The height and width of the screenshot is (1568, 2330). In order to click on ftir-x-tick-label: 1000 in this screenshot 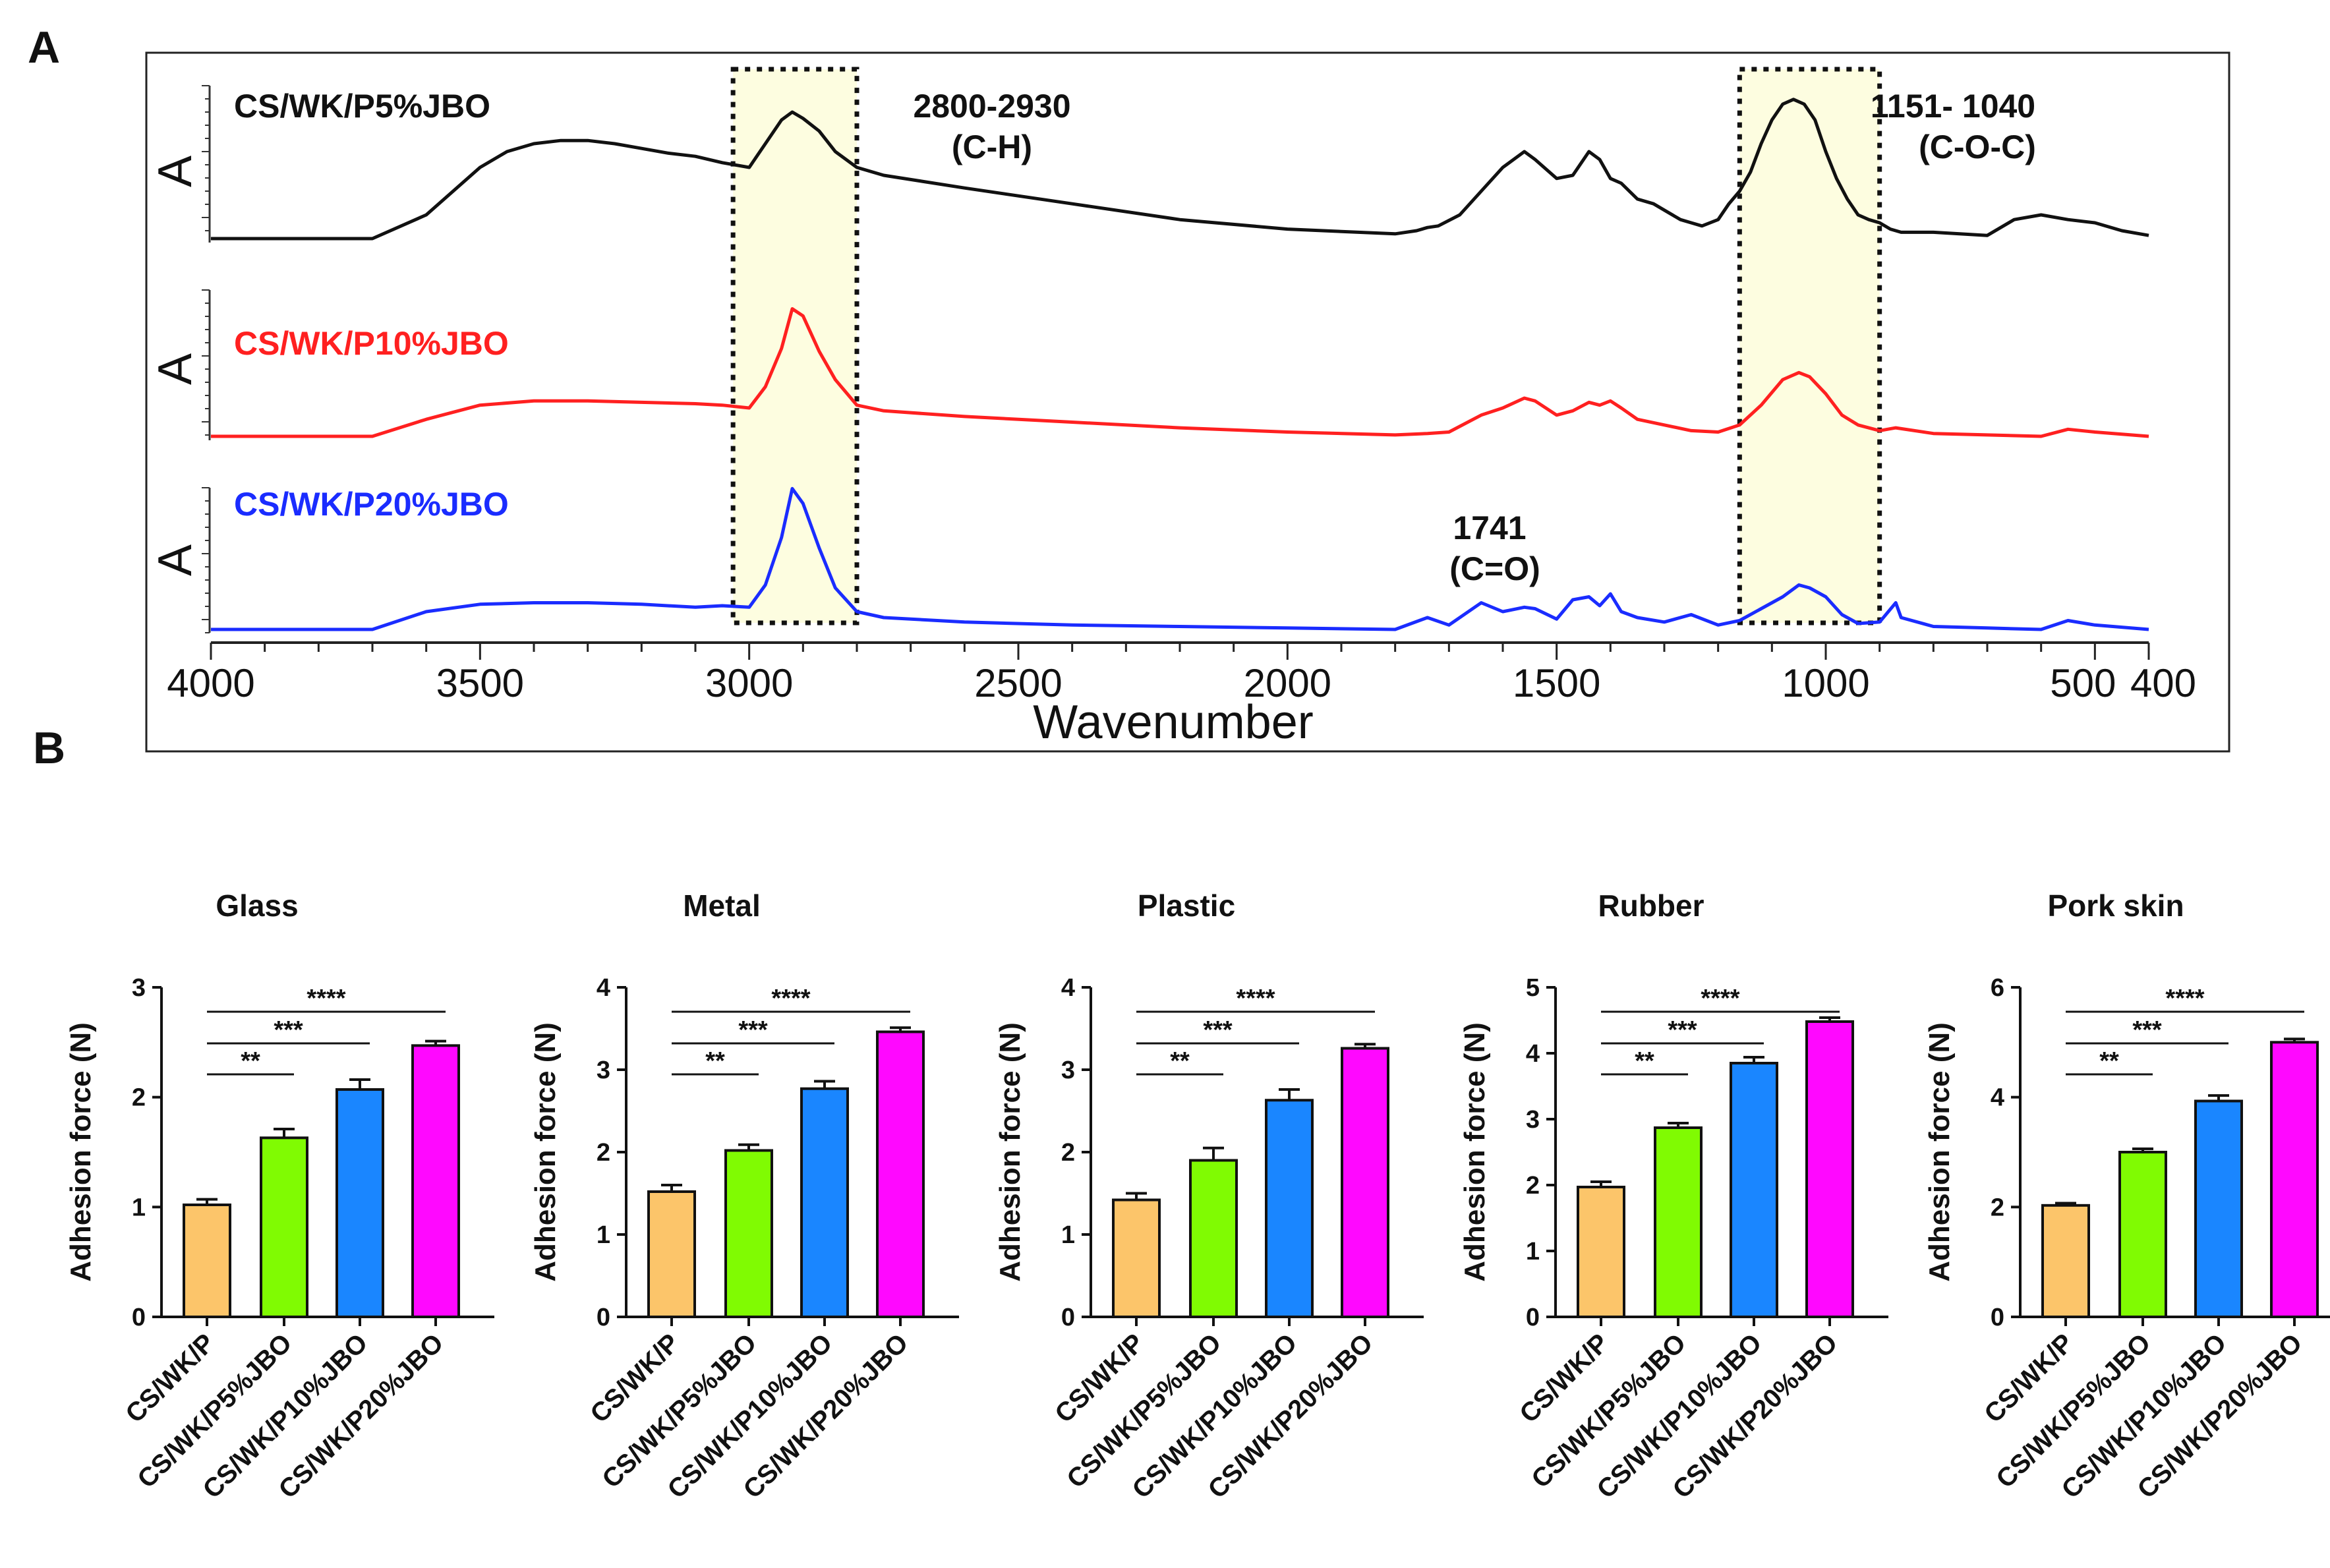, I will do `click(1825, 683)`.